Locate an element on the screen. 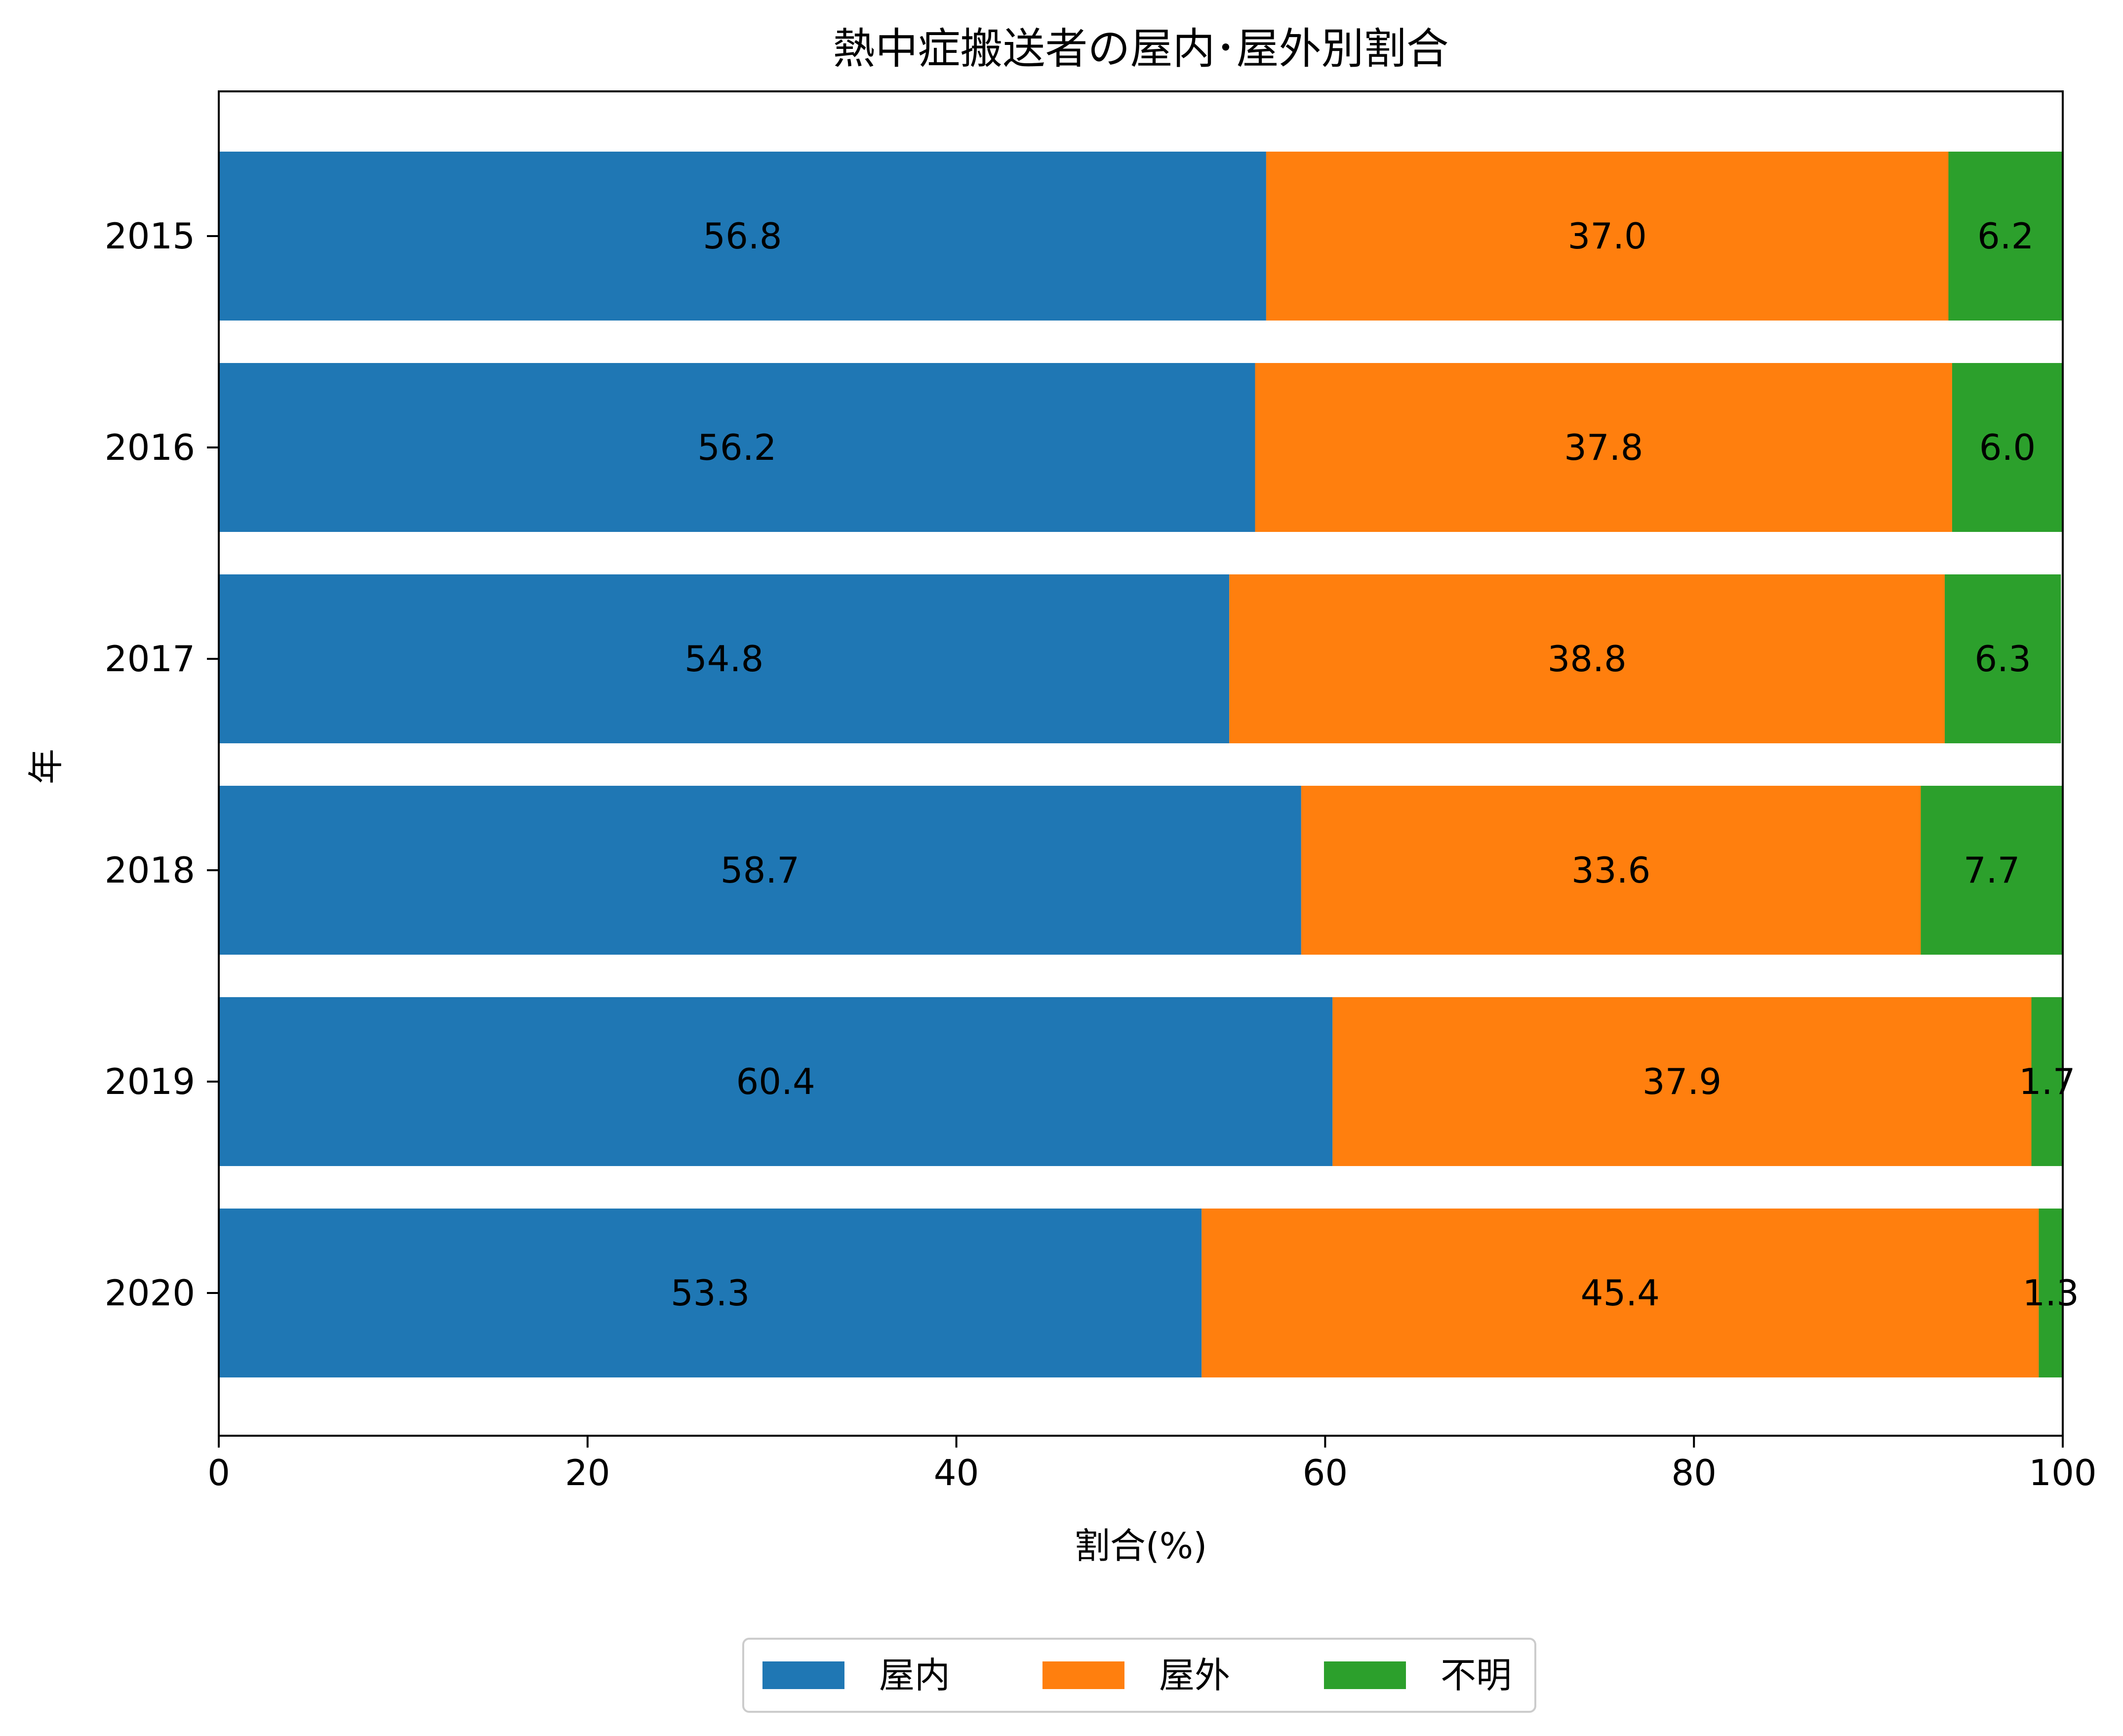  bar-label-2017-series-1: 54.8 is located at coordinates (723, 659).